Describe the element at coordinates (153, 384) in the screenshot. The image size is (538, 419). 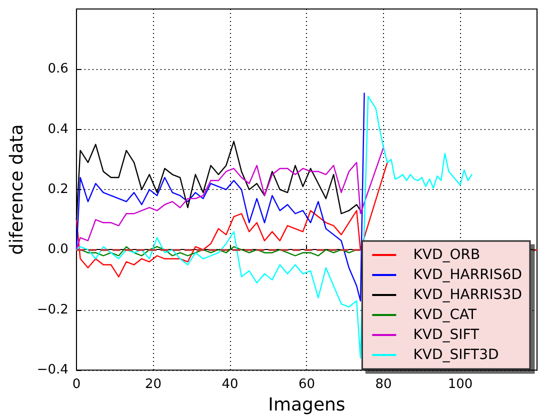
I see `x-tick-label: 20` at that location.